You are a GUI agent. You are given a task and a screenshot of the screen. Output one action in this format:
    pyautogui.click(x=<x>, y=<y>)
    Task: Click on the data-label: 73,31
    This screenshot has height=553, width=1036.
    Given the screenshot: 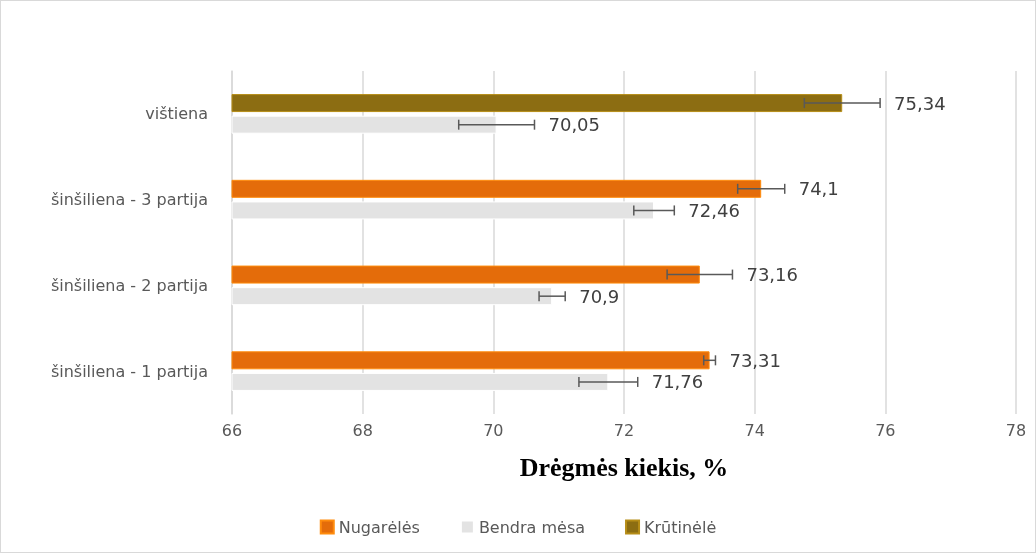 What is the action you would take?
    pyautogui.click(x=755, y=360)
    